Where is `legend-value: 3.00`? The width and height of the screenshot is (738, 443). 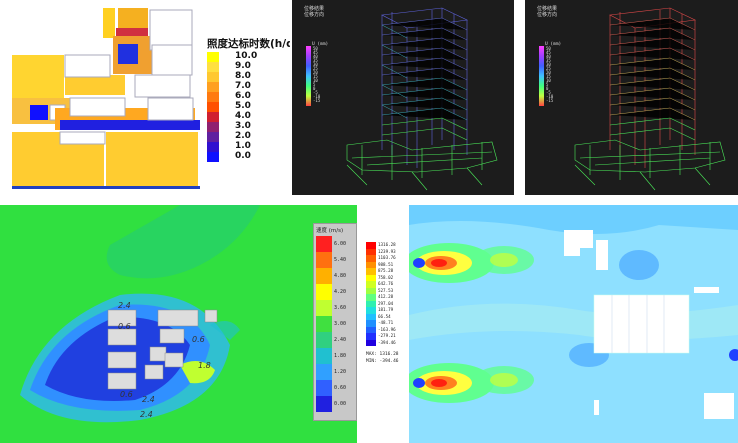 legend-value: 3.00 is located at coordinates (340, 324).